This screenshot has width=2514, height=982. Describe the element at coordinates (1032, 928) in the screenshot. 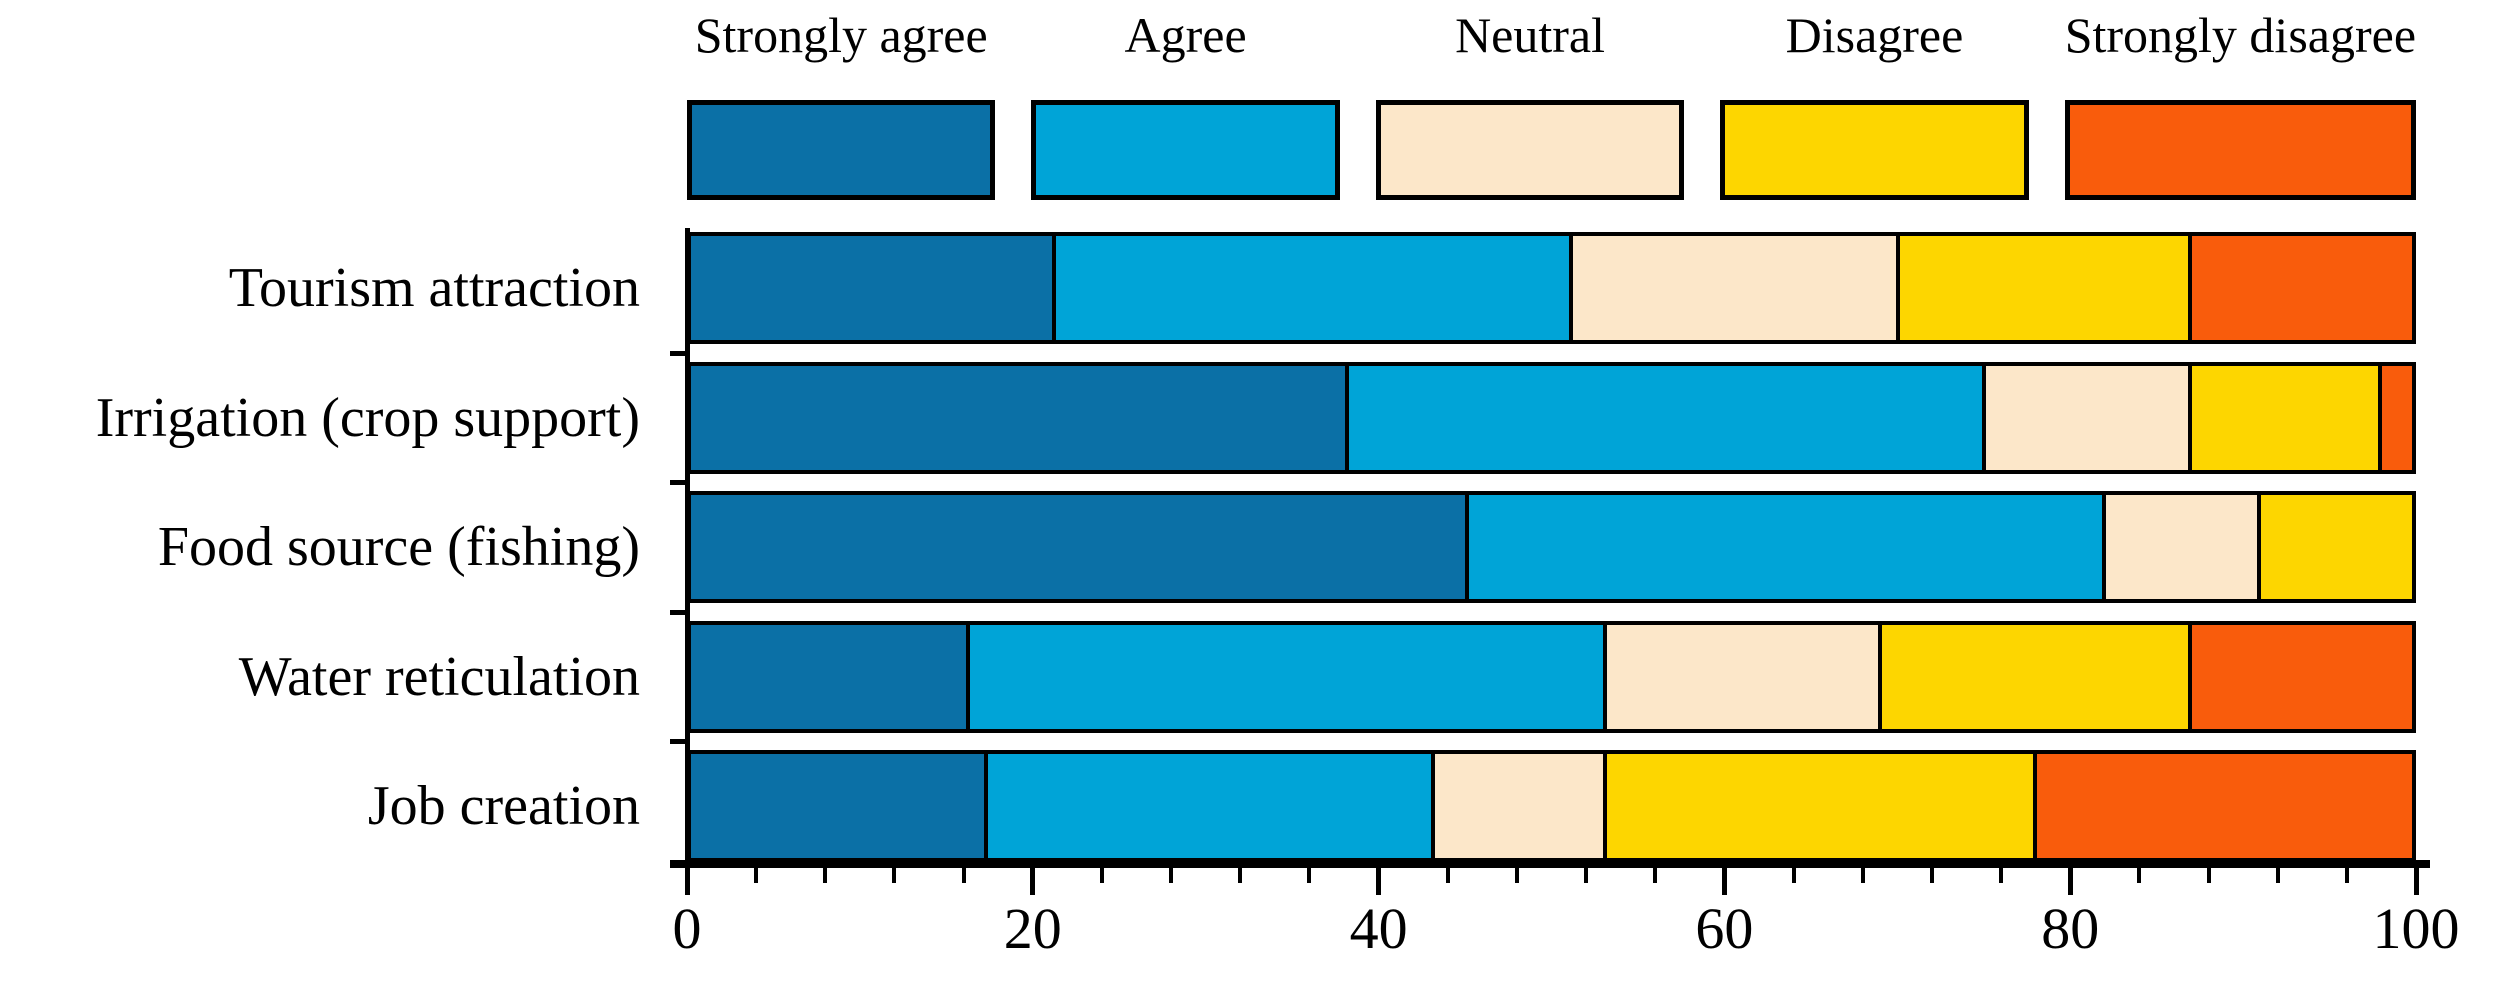

I see `x-axis-tick-label: 20` at that location.